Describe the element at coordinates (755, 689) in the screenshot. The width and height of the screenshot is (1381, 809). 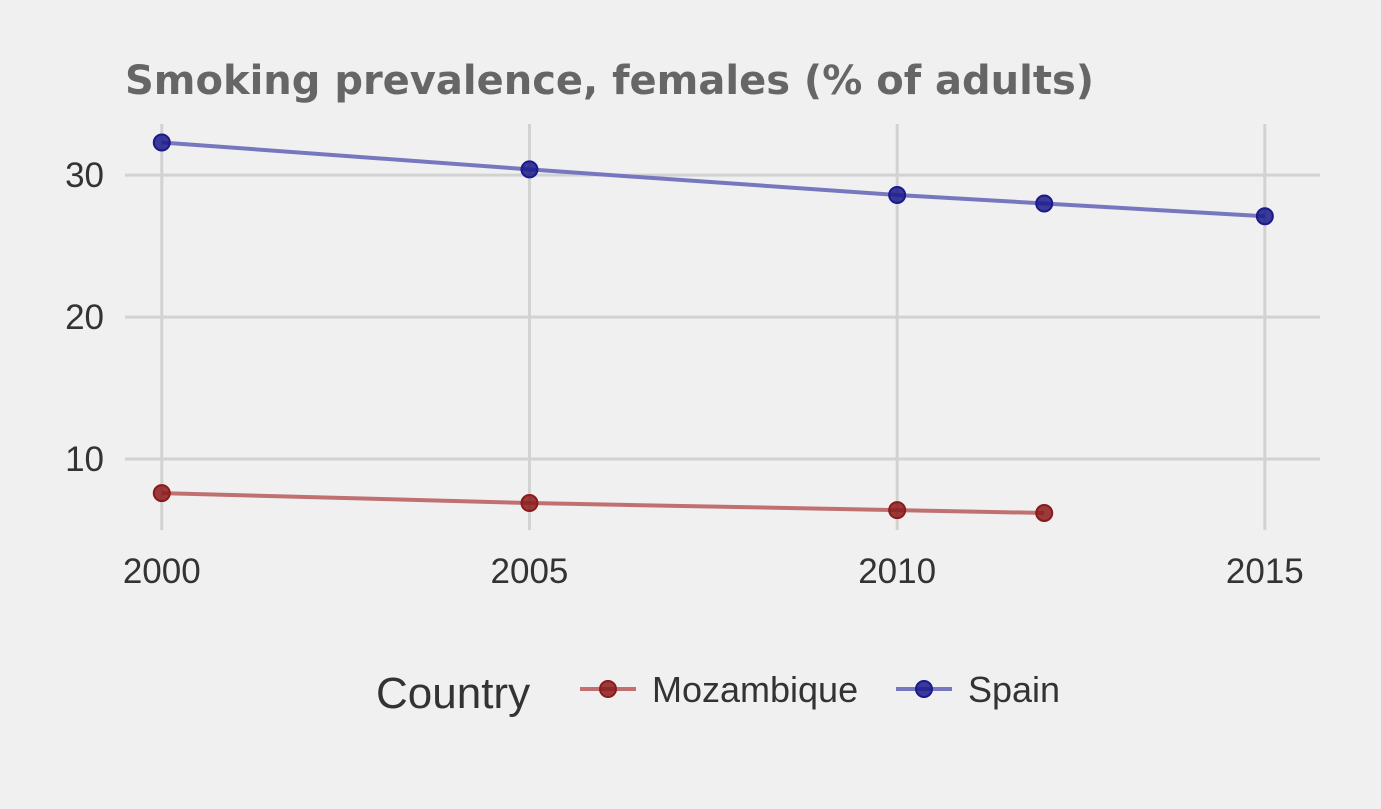
I see `legend-label: Mozambique` at that location.